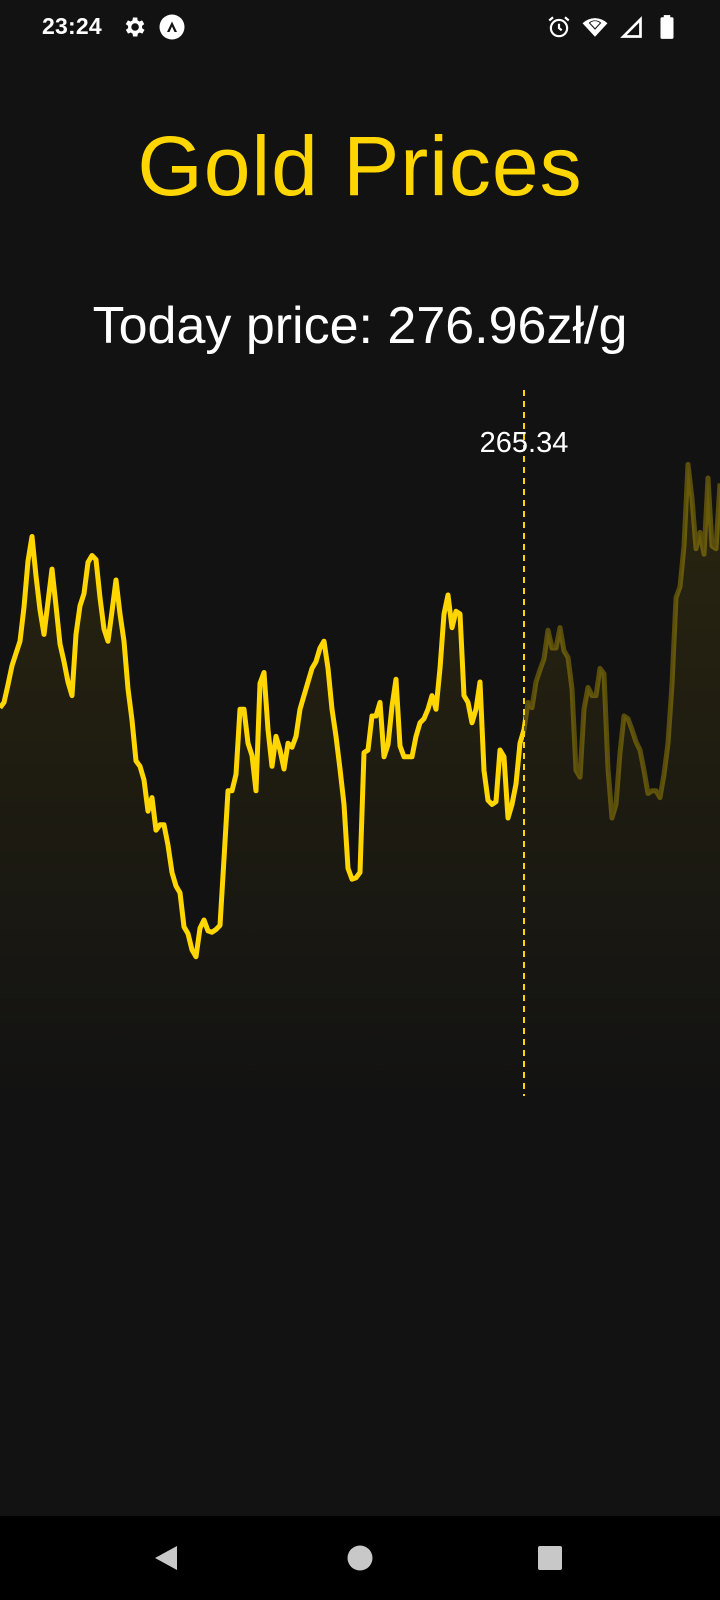  Describe the element at coordinates (631, 27) in the screenshot. I see `signal-icon` at that location.